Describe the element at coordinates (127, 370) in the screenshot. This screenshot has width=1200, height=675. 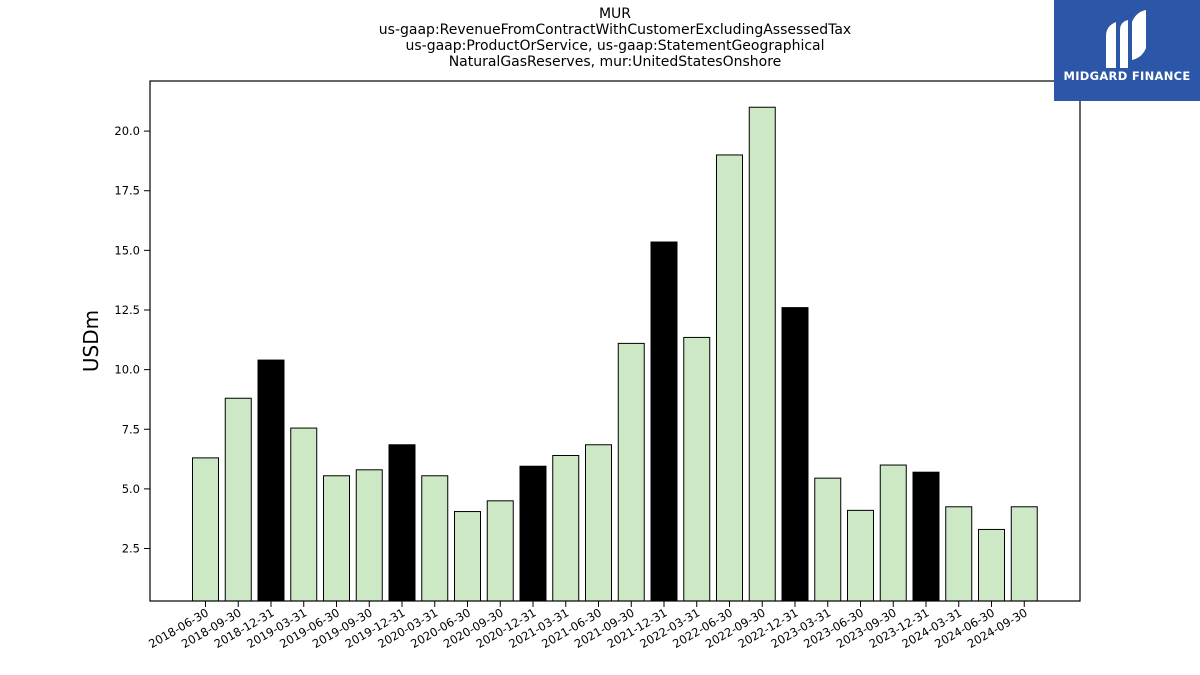
I see `y-tick-label: 10.0` at that location.